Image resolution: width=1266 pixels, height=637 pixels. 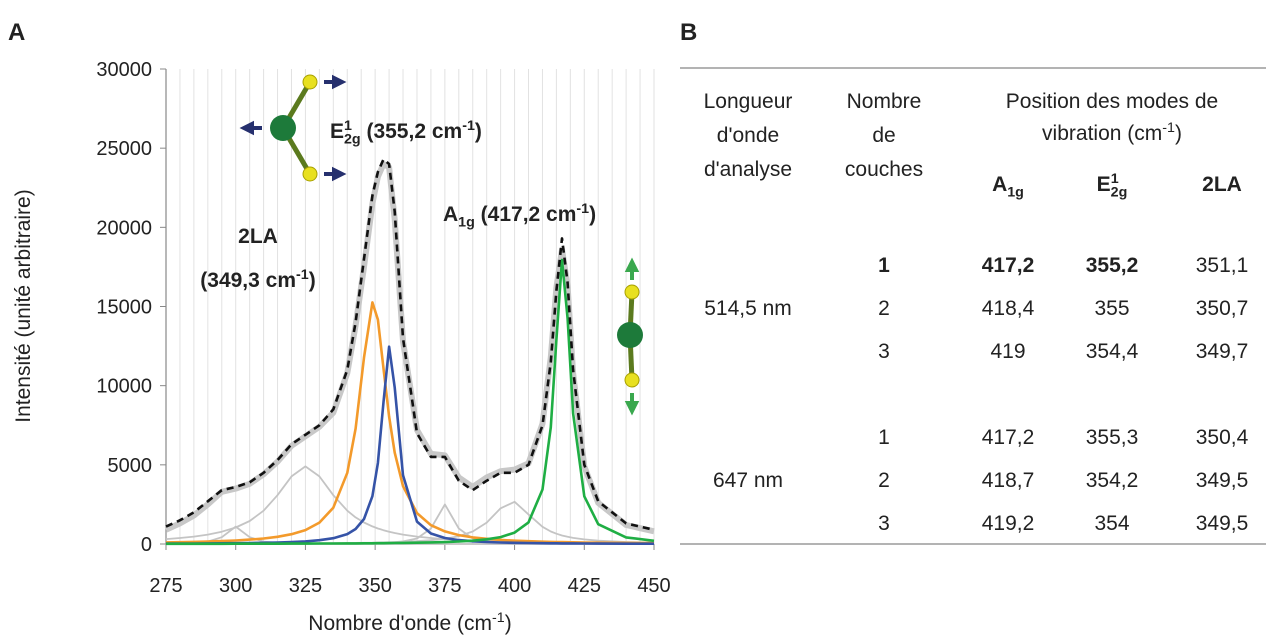 I want to click on table-cell: 355, so click(x=1111, y=308).